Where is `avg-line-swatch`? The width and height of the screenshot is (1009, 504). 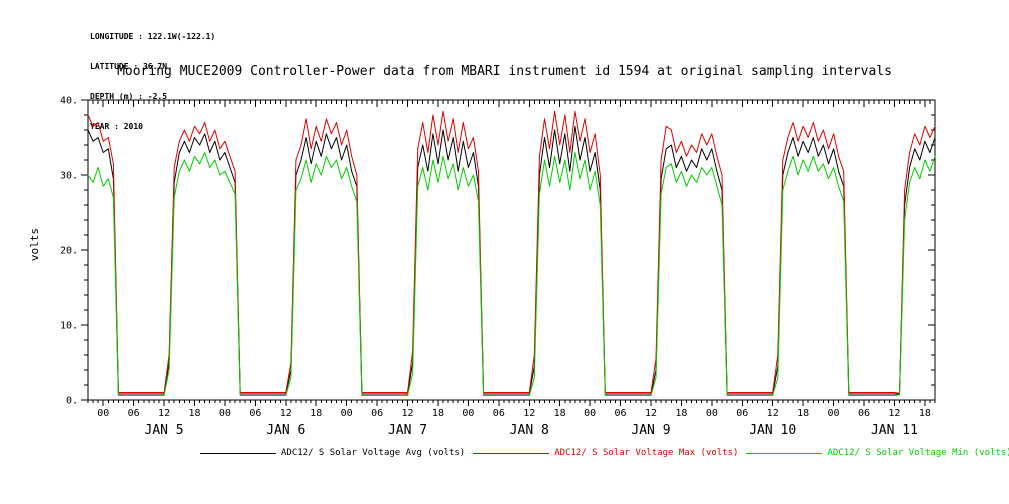 avg-line-swatch is located at coordinates (238, 453).